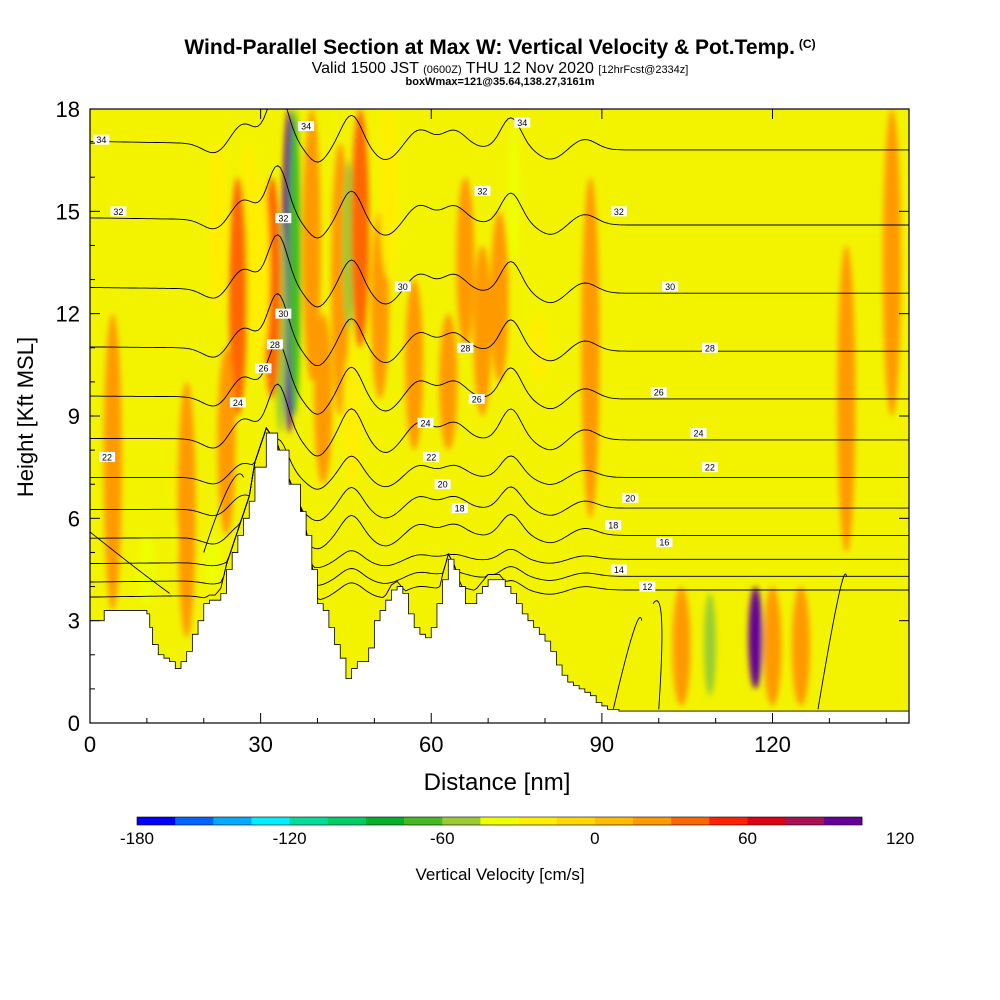  I want to click on valid-utc: (0600Z), so click(442, 70).